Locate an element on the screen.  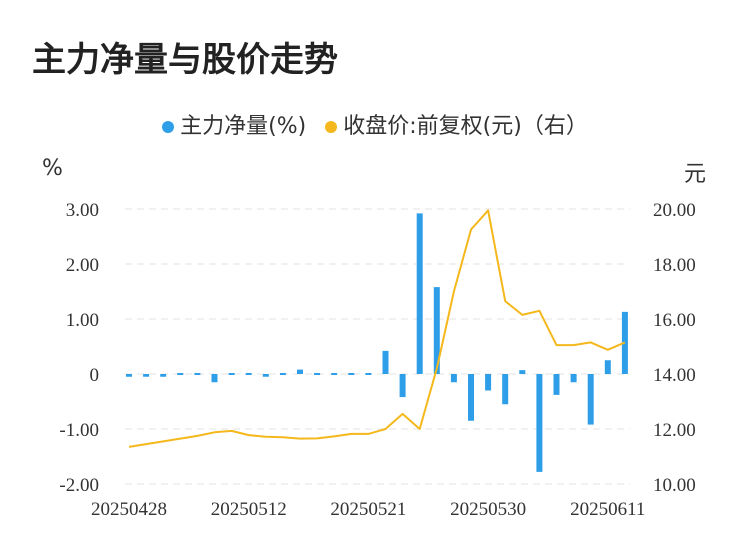
left-axis-unit: % is located at coordinates (52, 168).